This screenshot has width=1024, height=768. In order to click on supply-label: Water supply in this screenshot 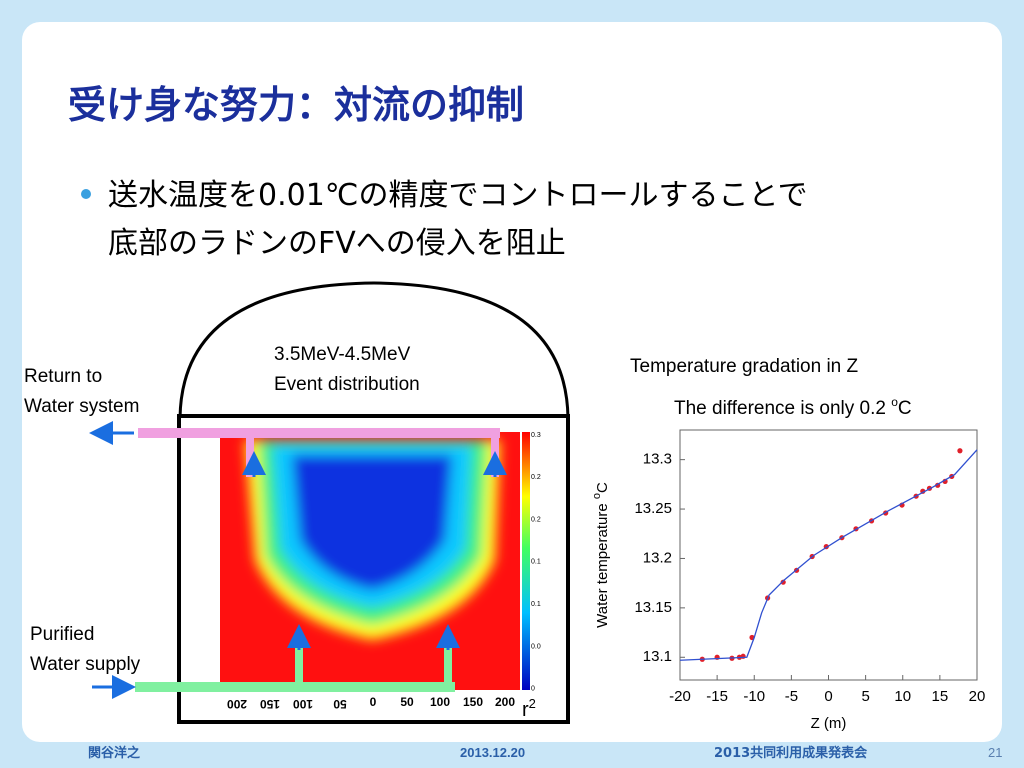, I will do `click(85, 664)`.